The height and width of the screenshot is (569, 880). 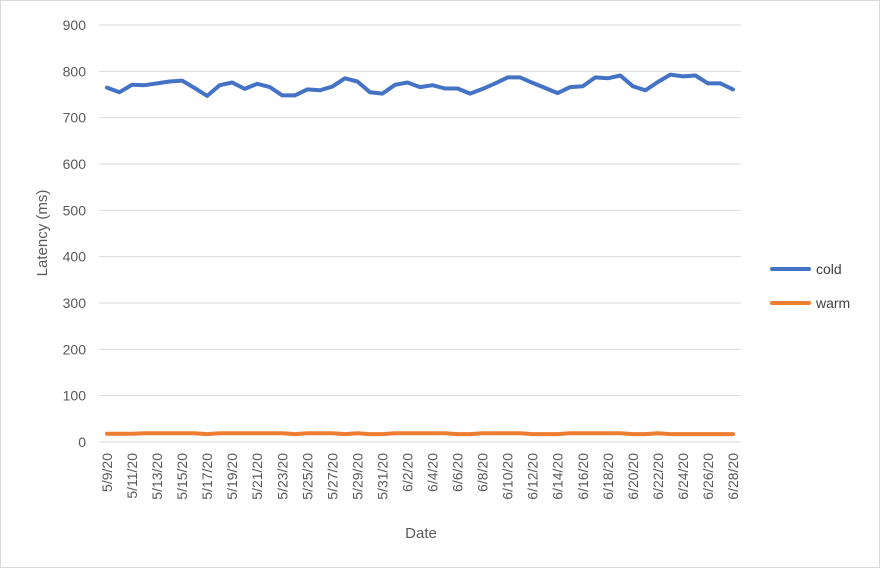 What do you see at coordinates (307, 476) in the screenshot?
I see `x-tick-label: 5/25/20` at bounding box center [307, 476].